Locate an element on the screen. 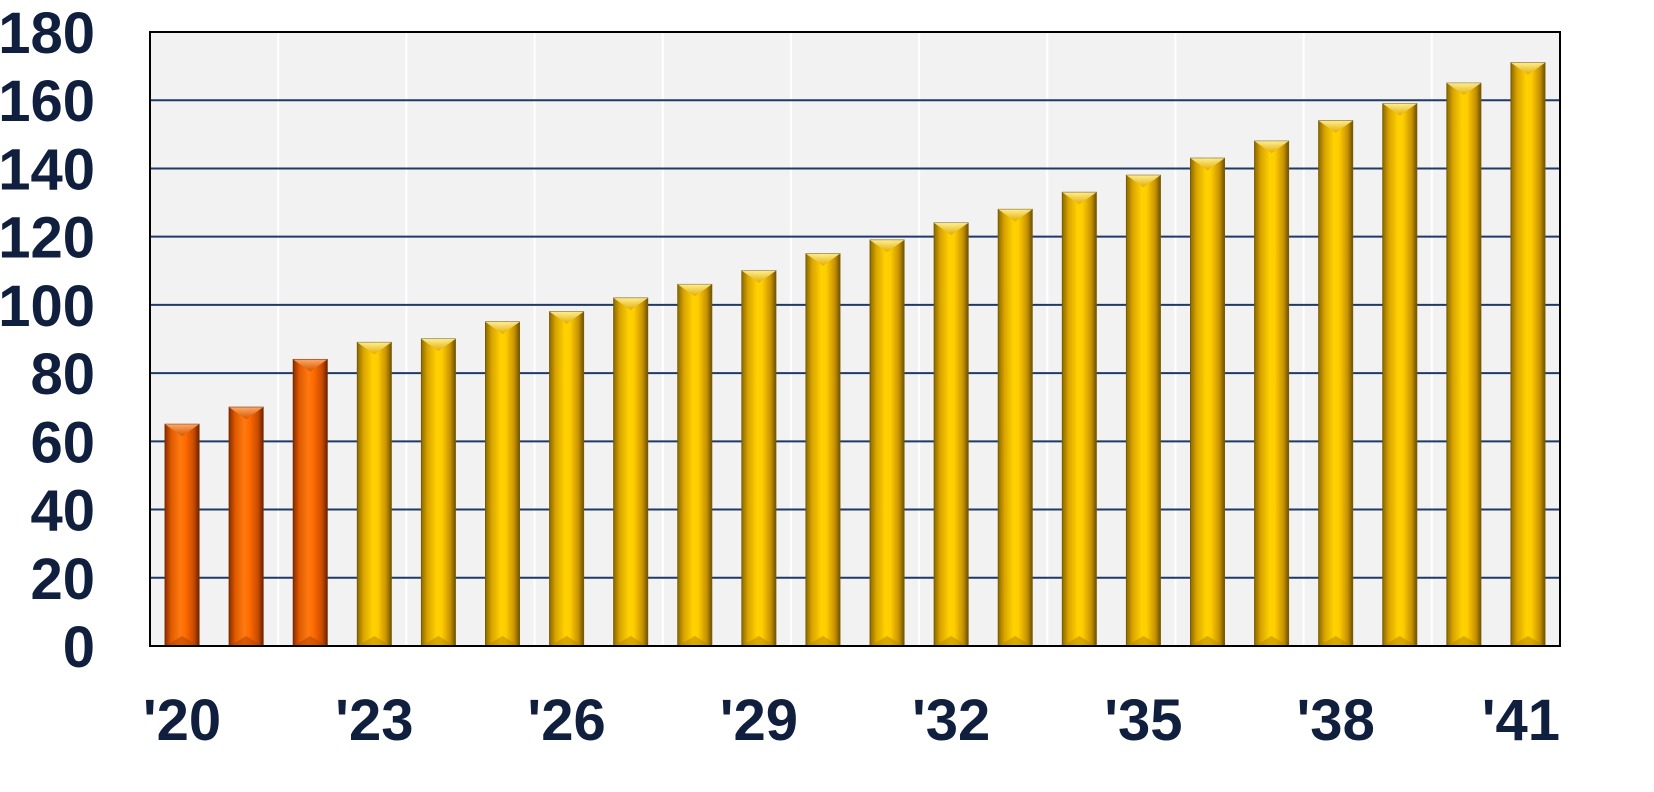 Image resolution: width=1654 pixels, height=792 pixels. bar-2022 is located at coordinates (310, 502).